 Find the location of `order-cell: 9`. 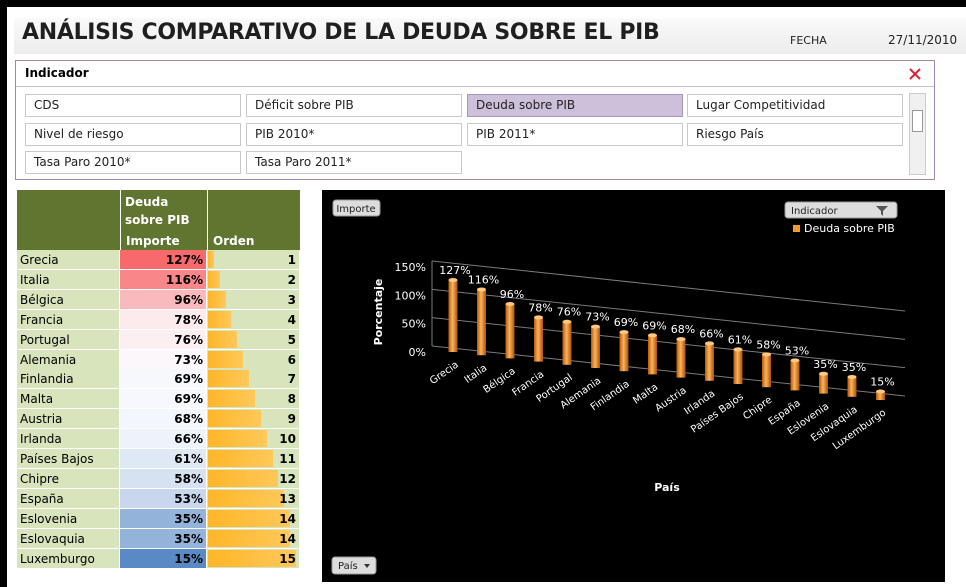

order-cell: 9 is located at coordinates (291, 419).